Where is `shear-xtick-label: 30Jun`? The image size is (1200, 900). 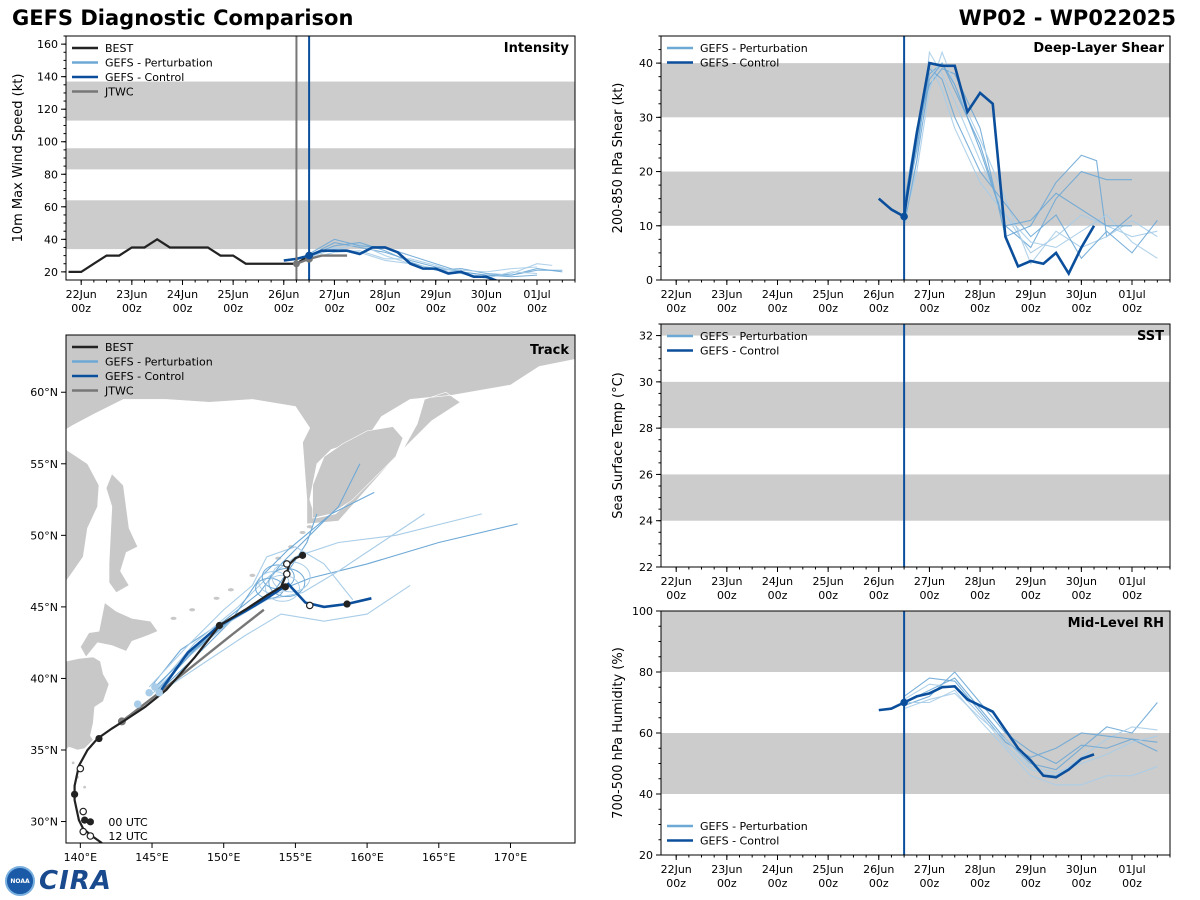 shear-xtick-label: 30Jun is located at coordinates (1081, 294).